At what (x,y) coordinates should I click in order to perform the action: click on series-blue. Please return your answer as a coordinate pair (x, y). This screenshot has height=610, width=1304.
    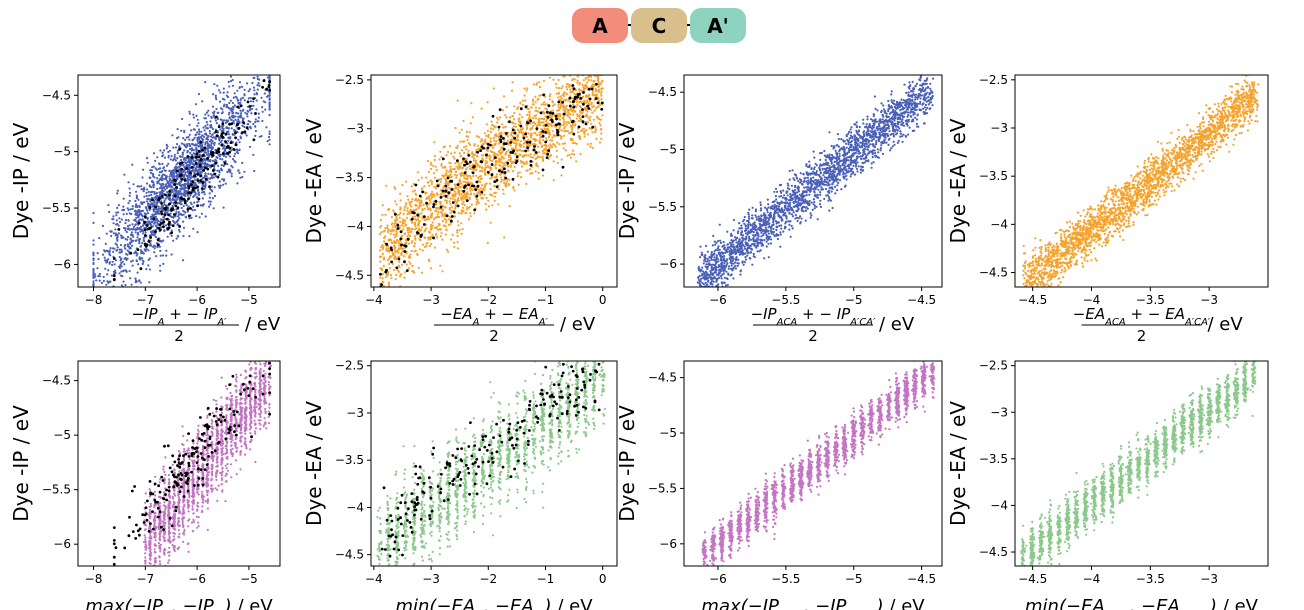
    Looking at the image, I should click on (181, 181).